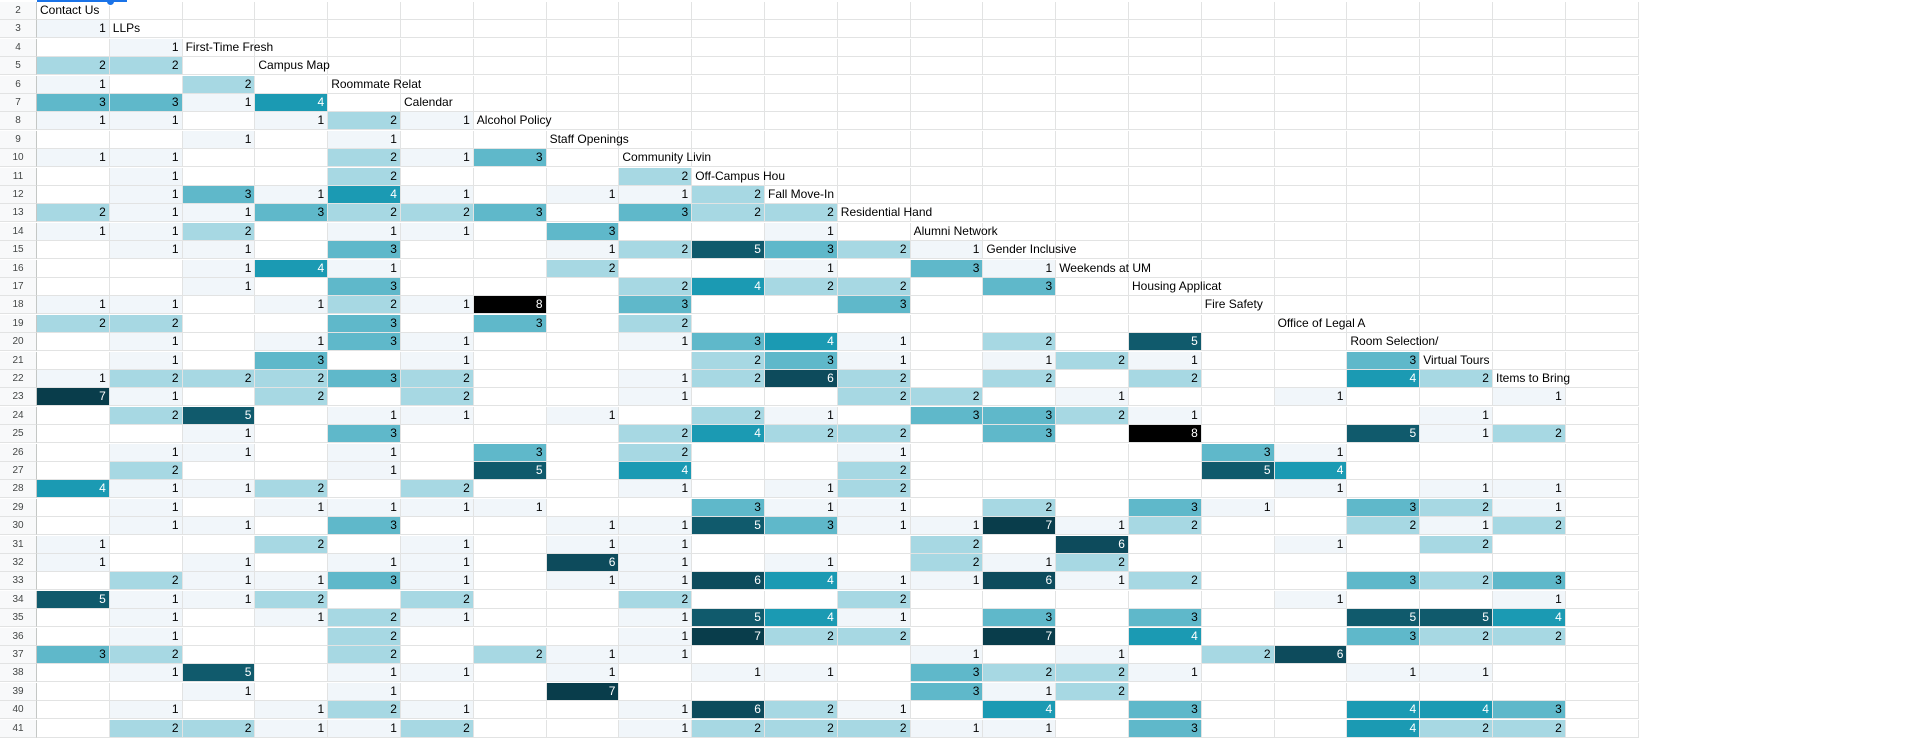 This screenshot has height=749, width=1920. What do you see at coordinates (18, 415) in the screenshot?
I see `row-header: 24` at bounding box center [18, 415].